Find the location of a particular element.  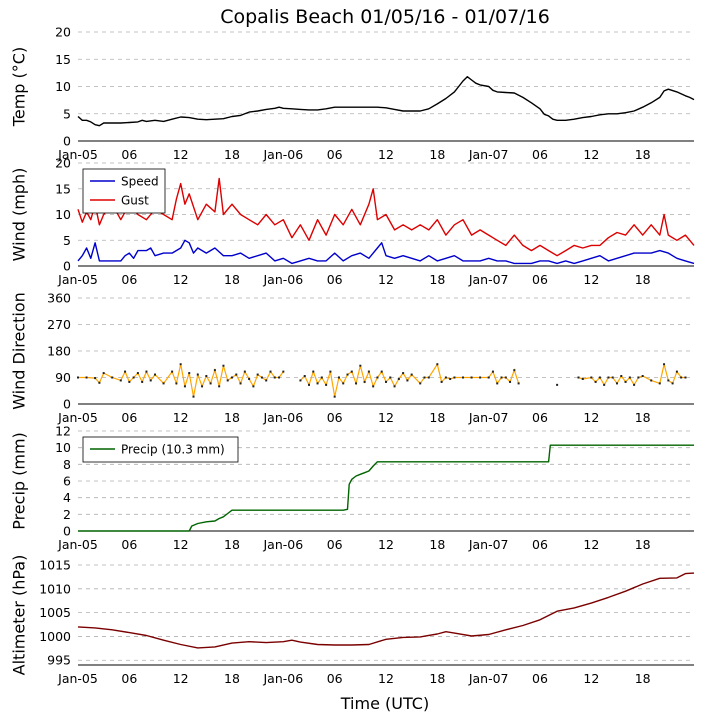

wind-x-tick-label: 06 is located at coordinates (129, 279).